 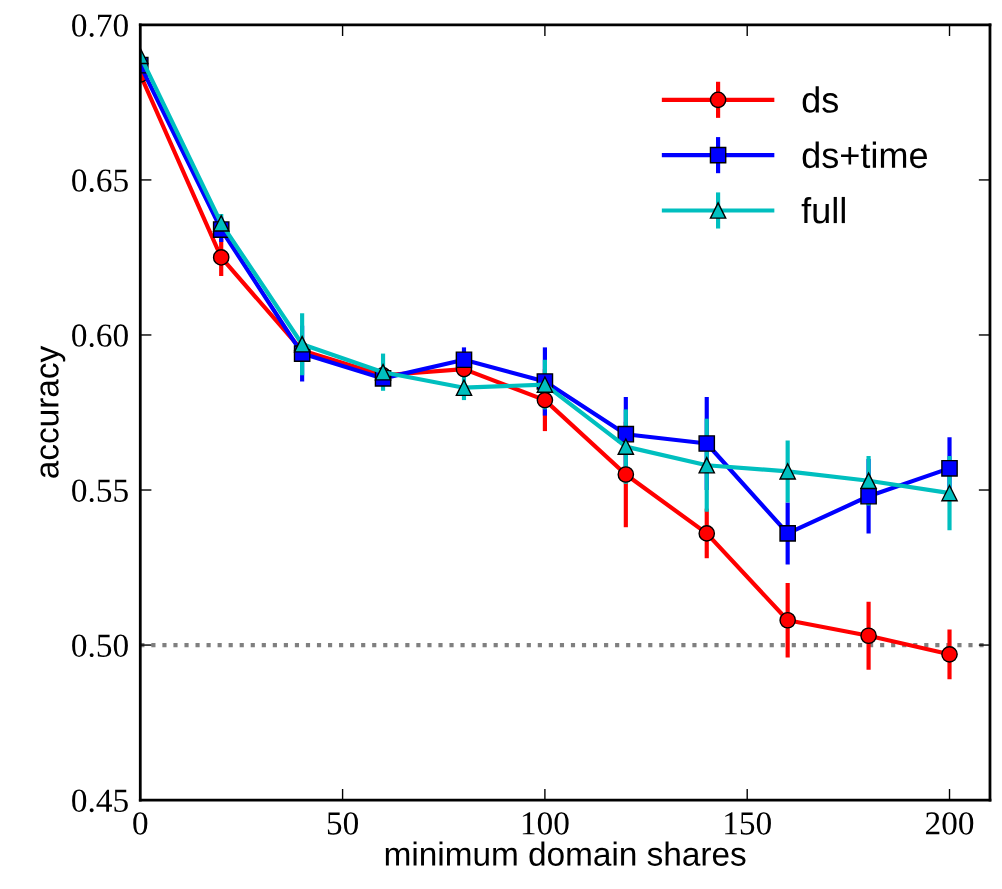 What do you see at coordinates (864, 155) in the screenshot?
I see `legend-label: ds+time` at bounding box center [864, 155].